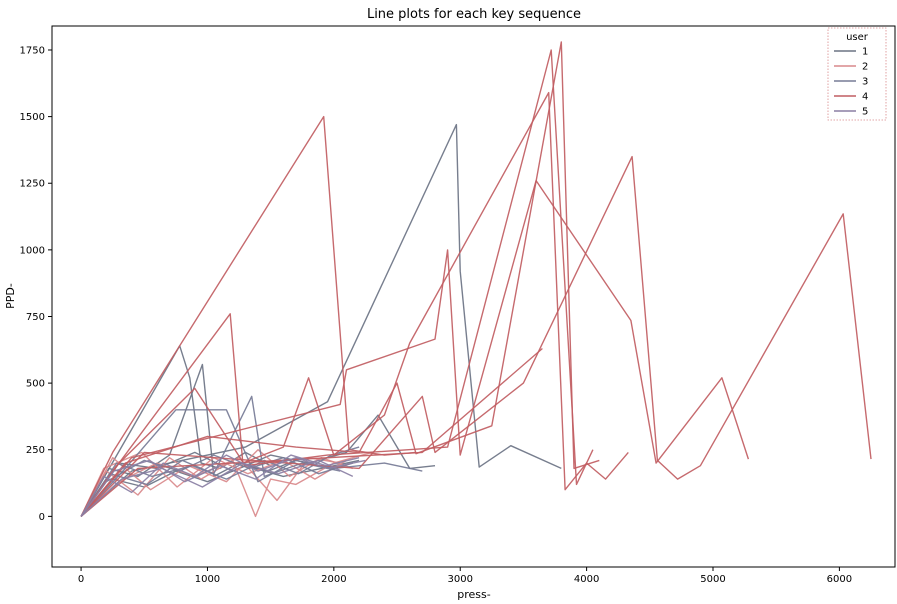 Image resolution: width=897 pixels, height=604 pixels. What do you see at coordinates (333, 579) in the screenshot?
I see `x-tick-label: 2000` at bounding box center [333, 579].